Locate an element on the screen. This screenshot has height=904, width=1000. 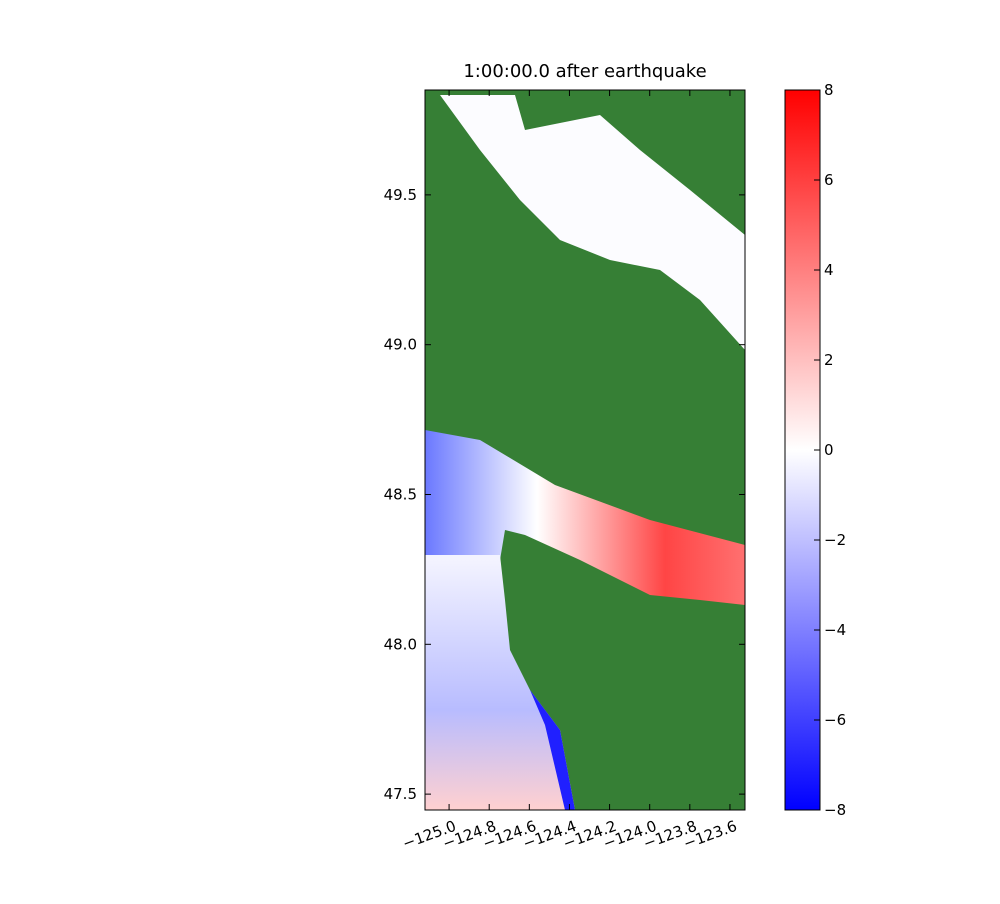
y-tick-label: 48.0 is located at coordinates (400, 644).